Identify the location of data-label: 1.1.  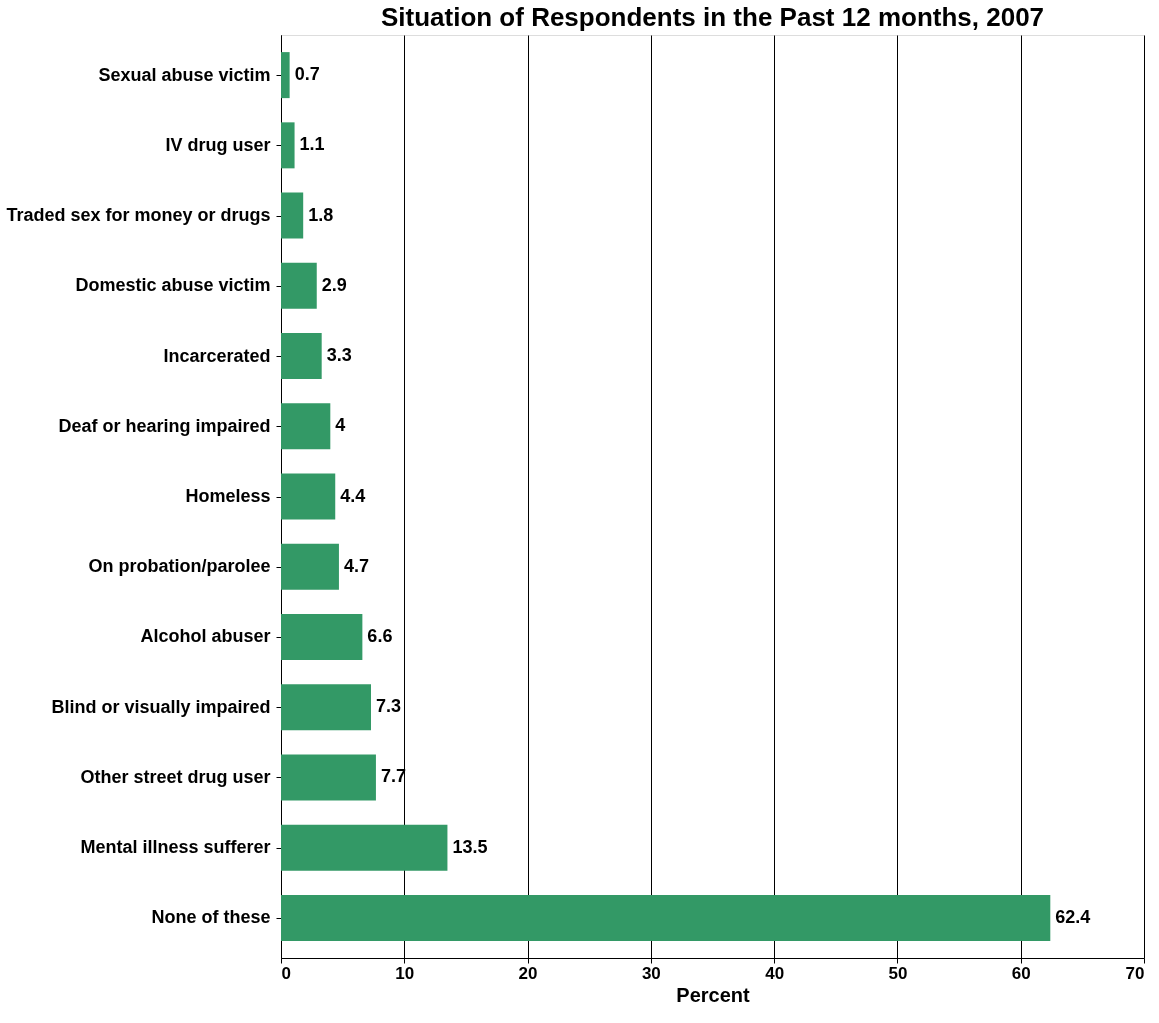
(312, 144).